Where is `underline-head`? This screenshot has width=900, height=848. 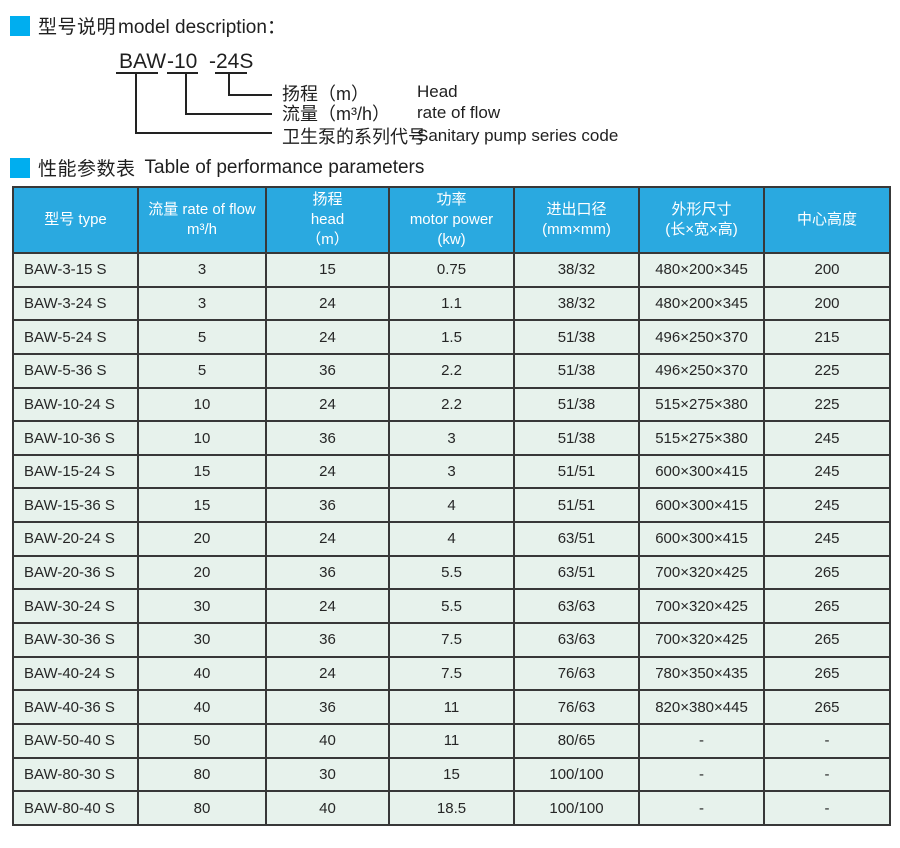 underline-head is located at coordinates (231, 73).